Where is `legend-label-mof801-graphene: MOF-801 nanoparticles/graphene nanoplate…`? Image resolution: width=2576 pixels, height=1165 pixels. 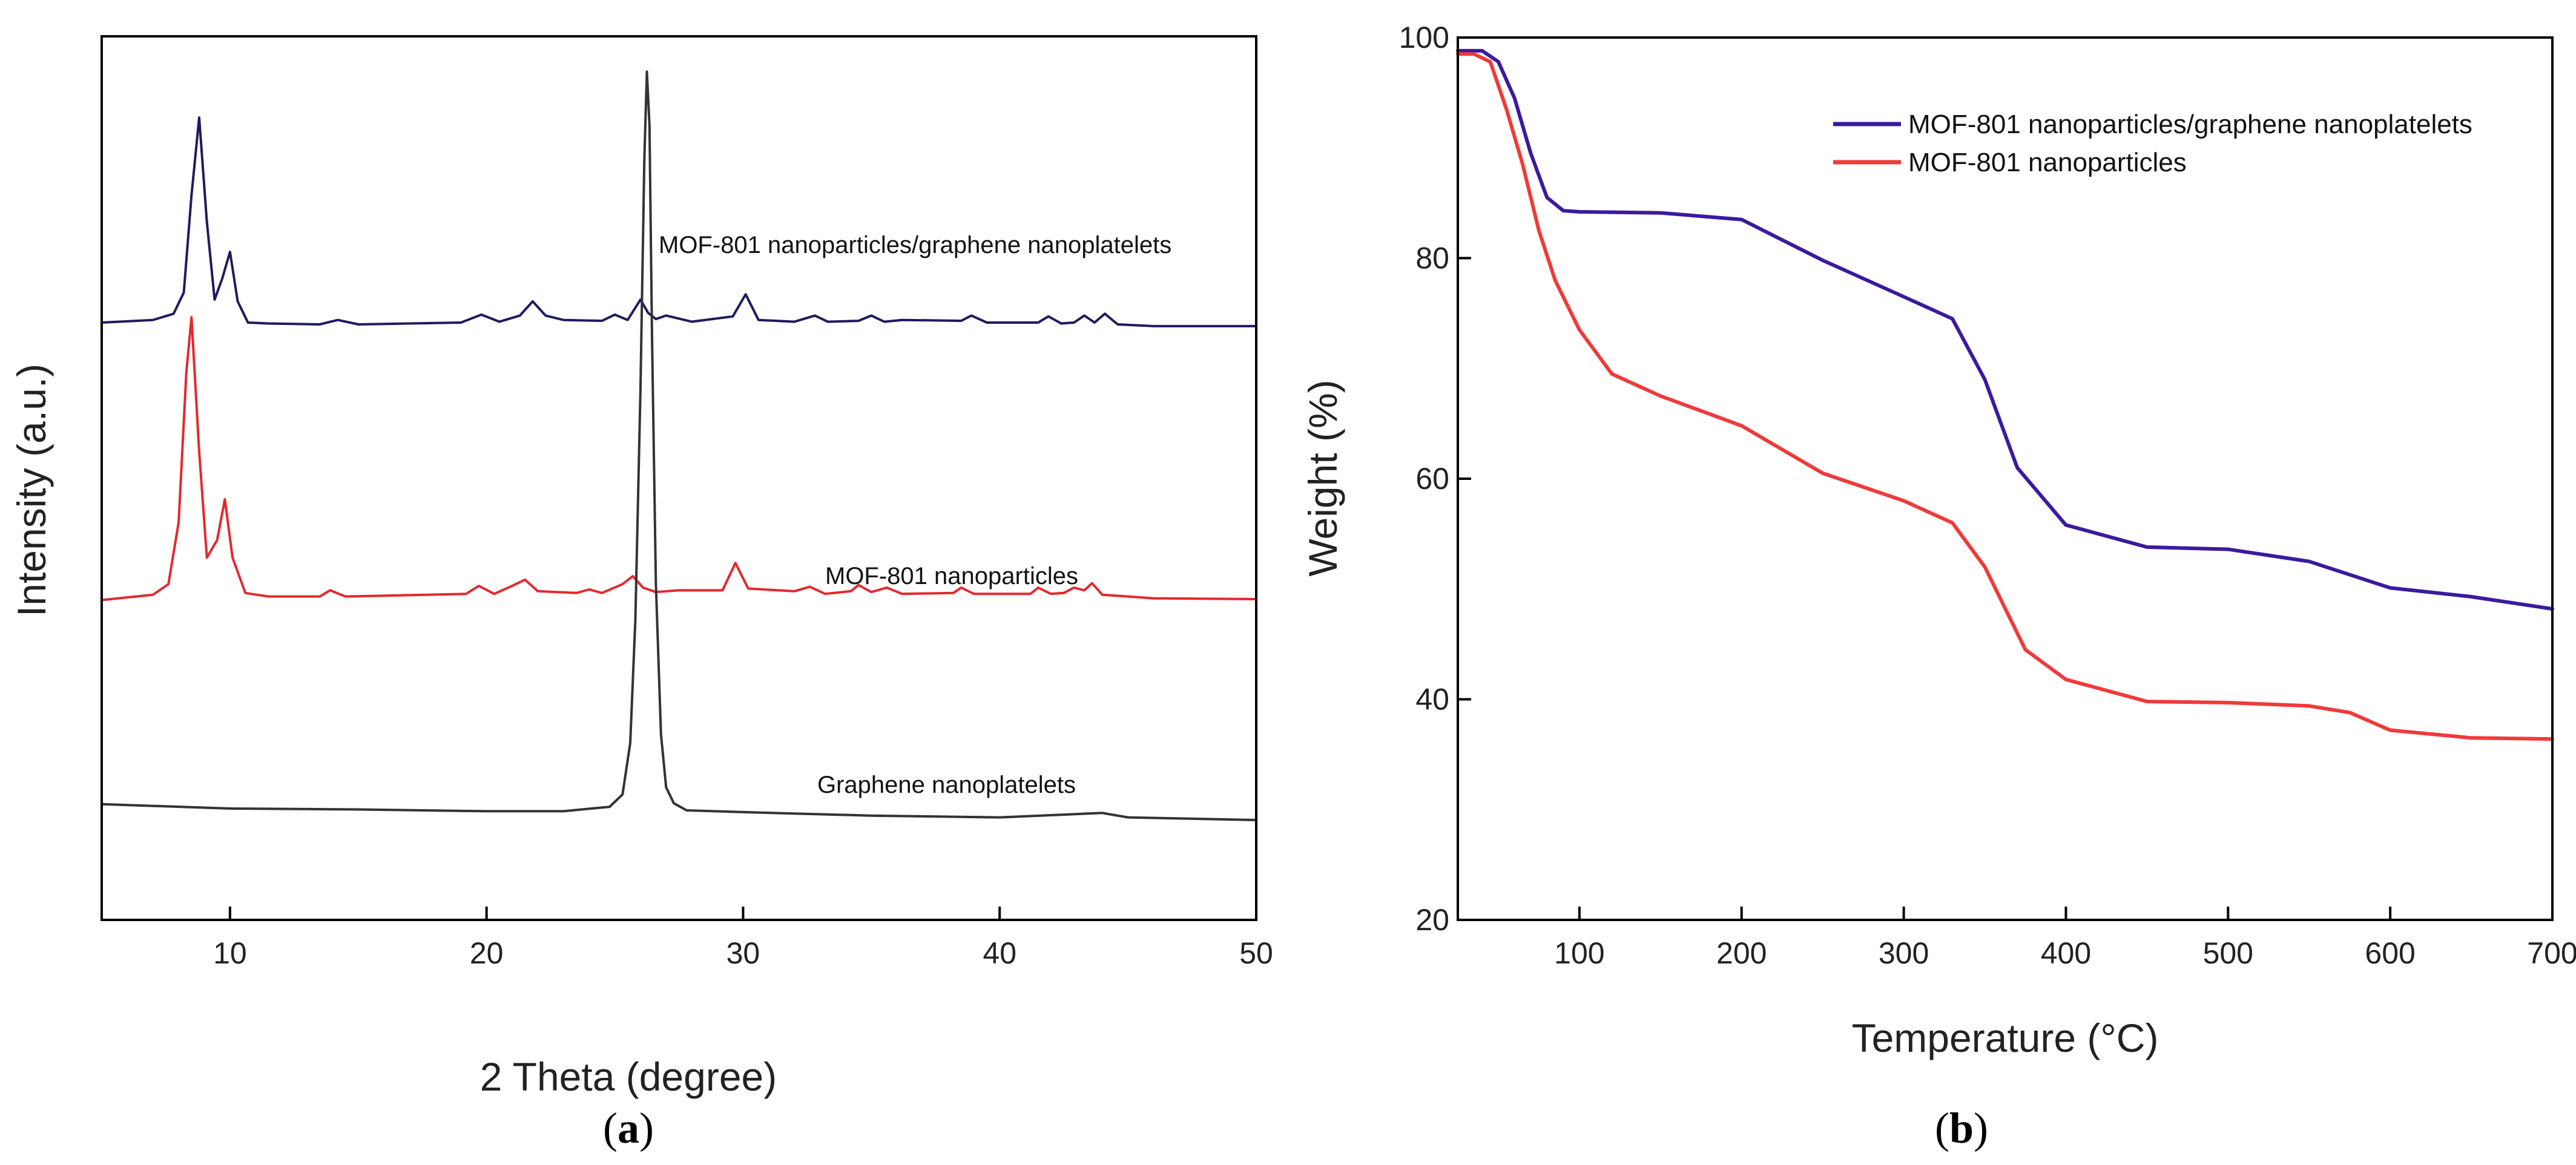
legend-label-mof801-graphene: MOF-801 nanoparticles/graphene nanoplate… is located at coordinates (2190, 124).